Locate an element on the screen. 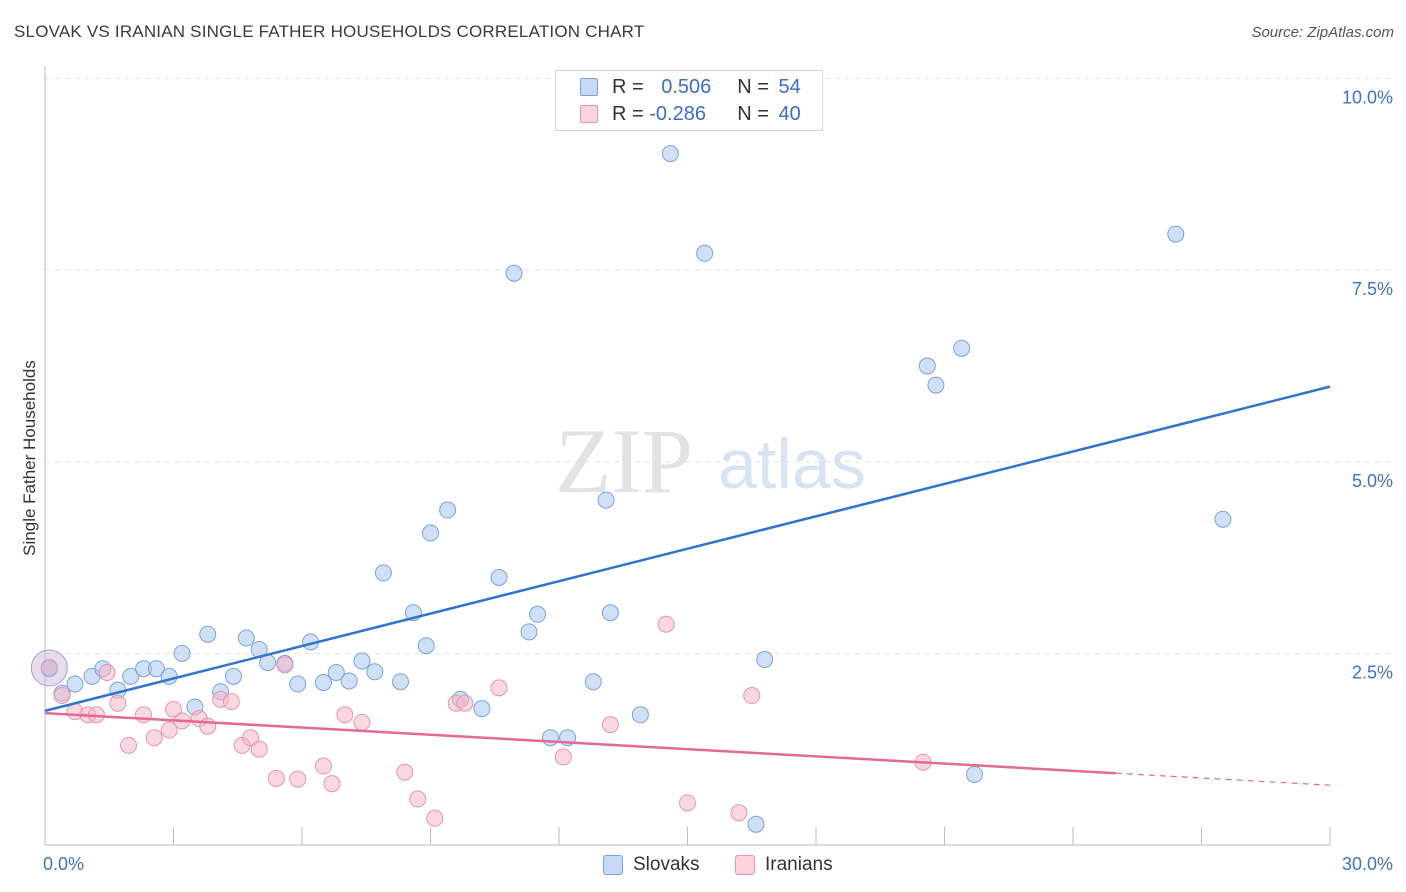 The image size is (1406, 892). x-tick-label: 0.0% is located at coordinates (63, 864).